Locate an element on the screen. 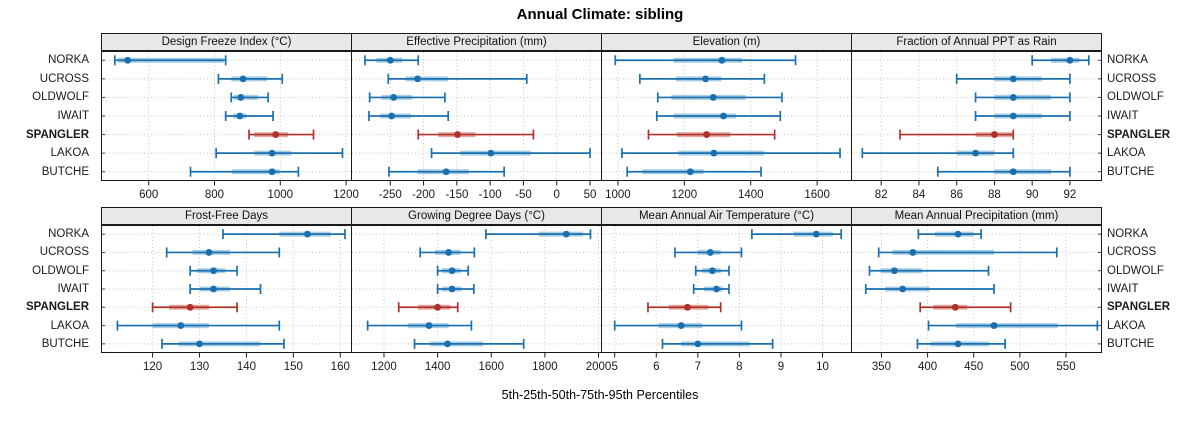 This screenshot has width=1200, height=425. panel-strip-label: Effective Precipitation (mm) is located at coordinates (476, 42).